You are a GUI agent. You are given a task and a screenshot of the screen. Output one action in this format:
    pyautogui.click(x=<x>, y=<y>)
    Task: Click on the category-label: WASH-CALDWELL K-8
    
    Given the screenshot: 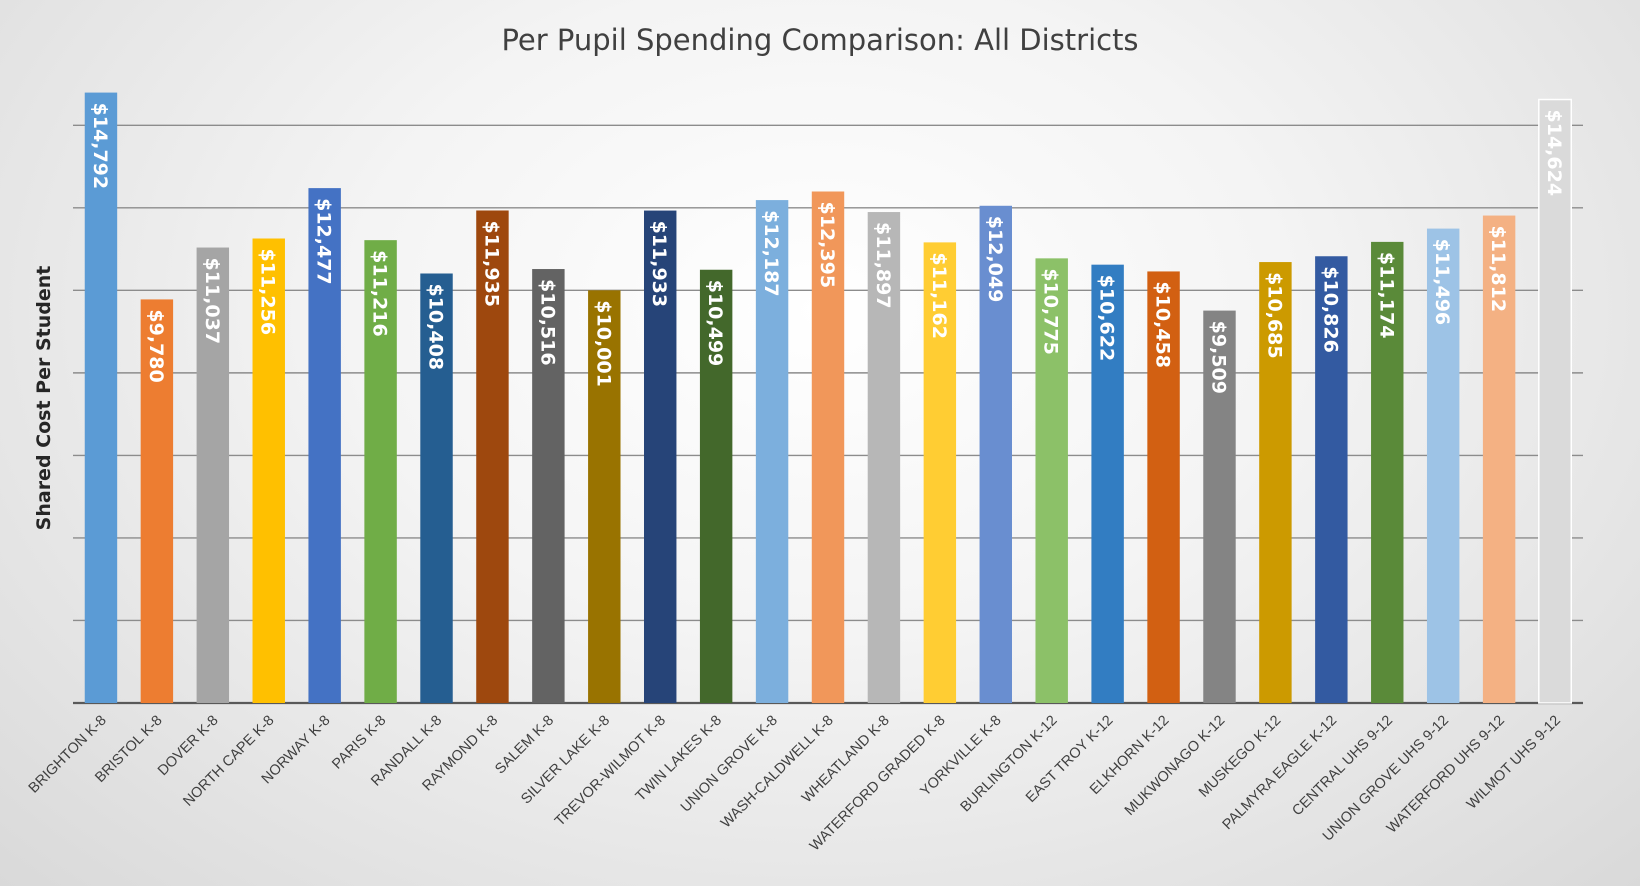 What is the action you would take?
    pyautogui.click(x=777, y=772)
    